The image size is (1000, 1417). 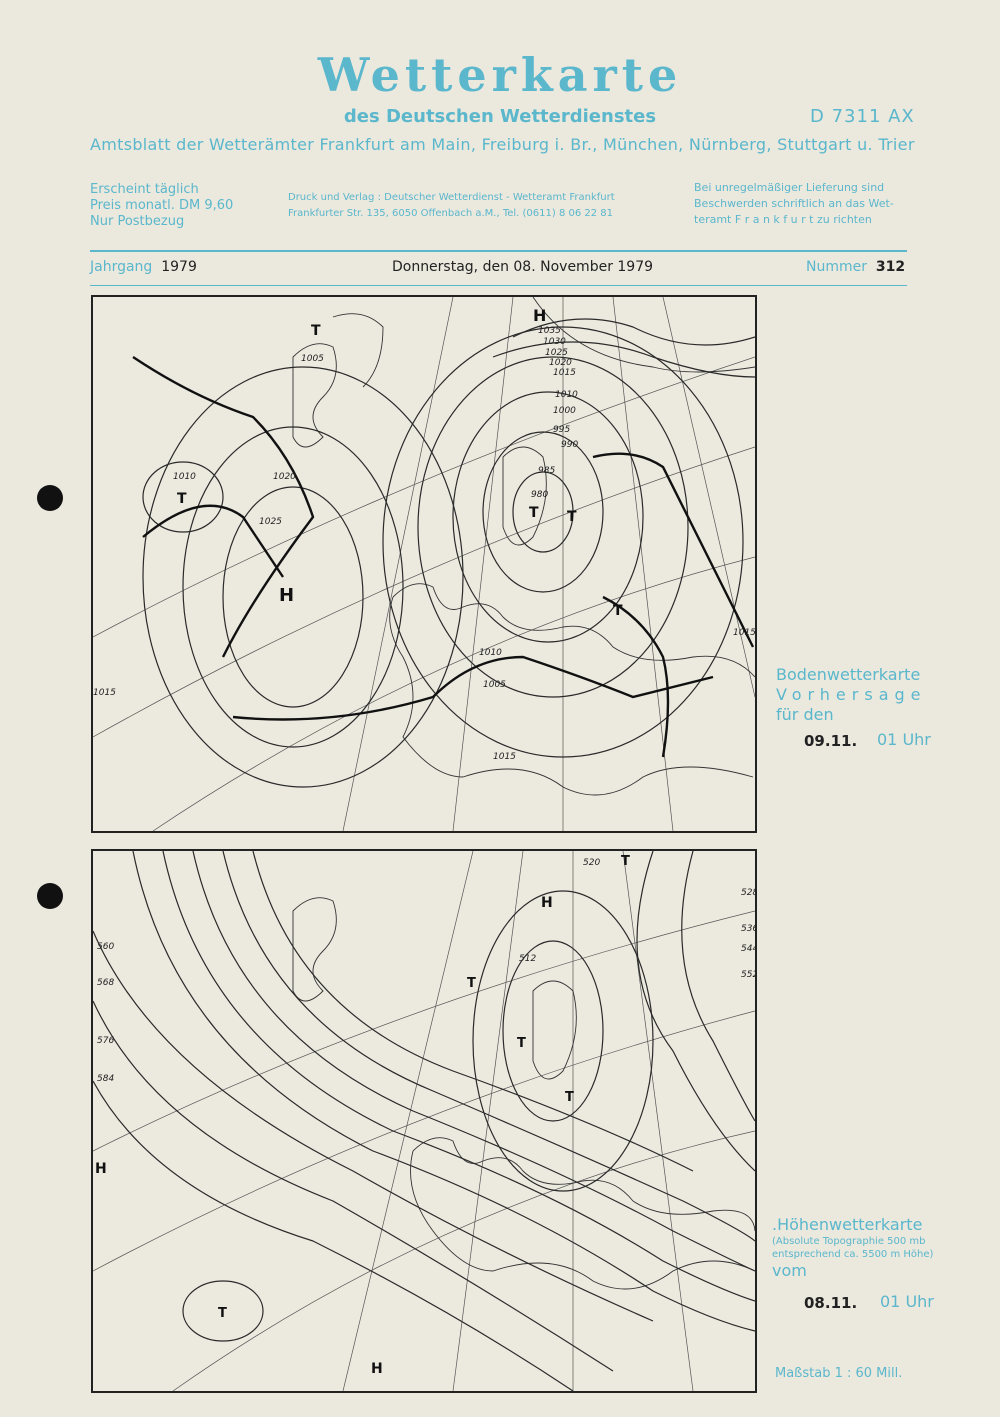 What do you see at coordinates (836, 267) in the screenshot?
I see `nummer-label: Nummer` at bounding box center [836, 267].